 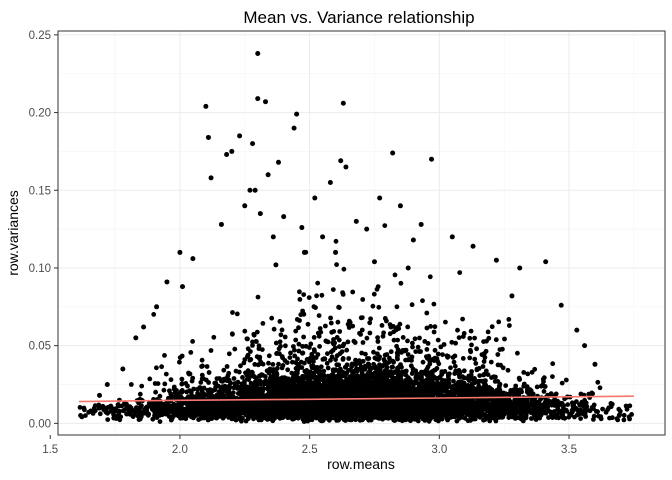 What do you see at coordinates (358, 17) in the screenshot?
I see `chart-title: Mean vs. Variance relationship` at bounding box center [358, 17].